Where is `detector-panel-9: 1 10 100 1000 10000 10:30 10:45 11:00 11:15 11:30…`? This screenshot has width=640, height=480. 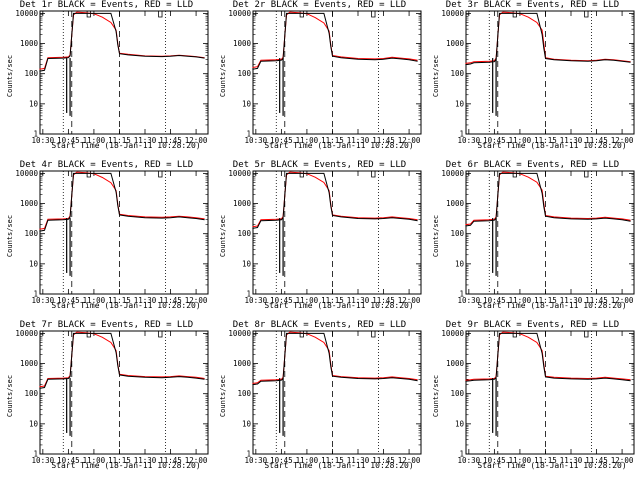 detector-panel-9: 1 10 100 1000 10000 10:30 10:45 11:00 11:15 11:30… is located at coordinates (532, 400).